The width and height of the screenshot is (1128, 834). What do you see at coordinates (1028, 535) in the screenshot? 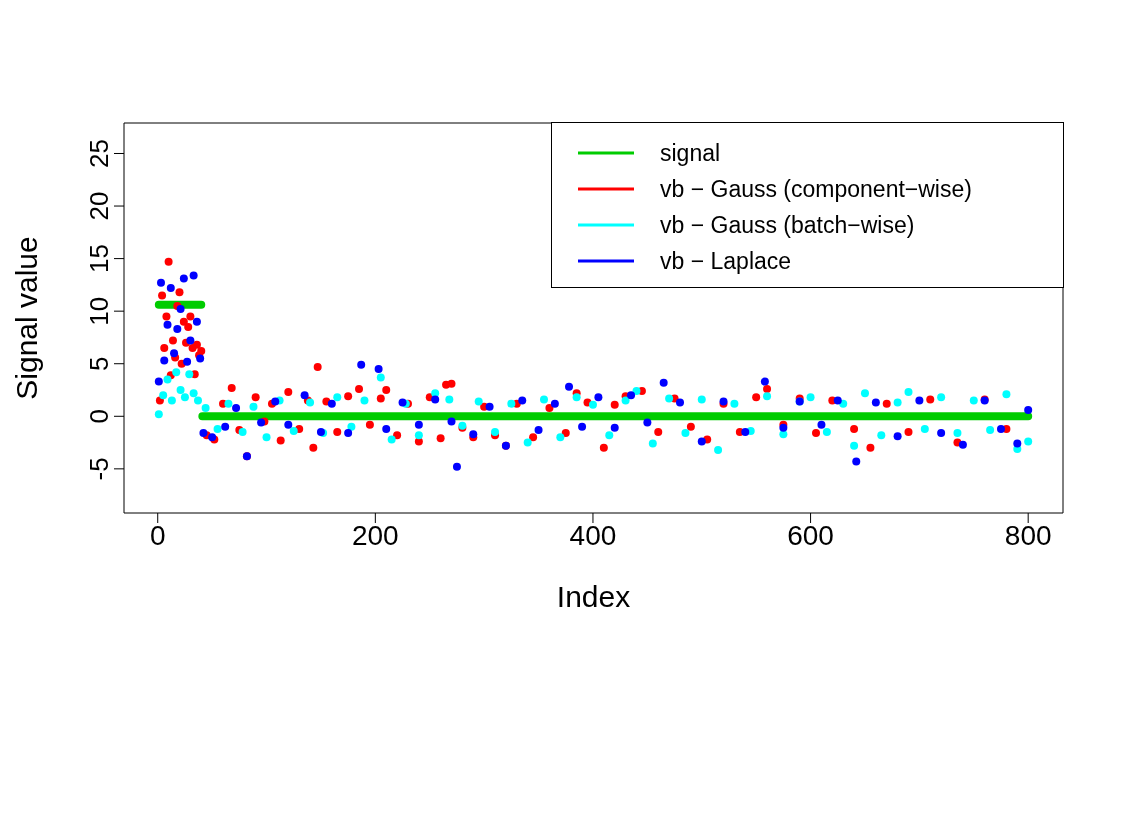
I see `x-tick-label: 800` at bounding box center [1028, 535].